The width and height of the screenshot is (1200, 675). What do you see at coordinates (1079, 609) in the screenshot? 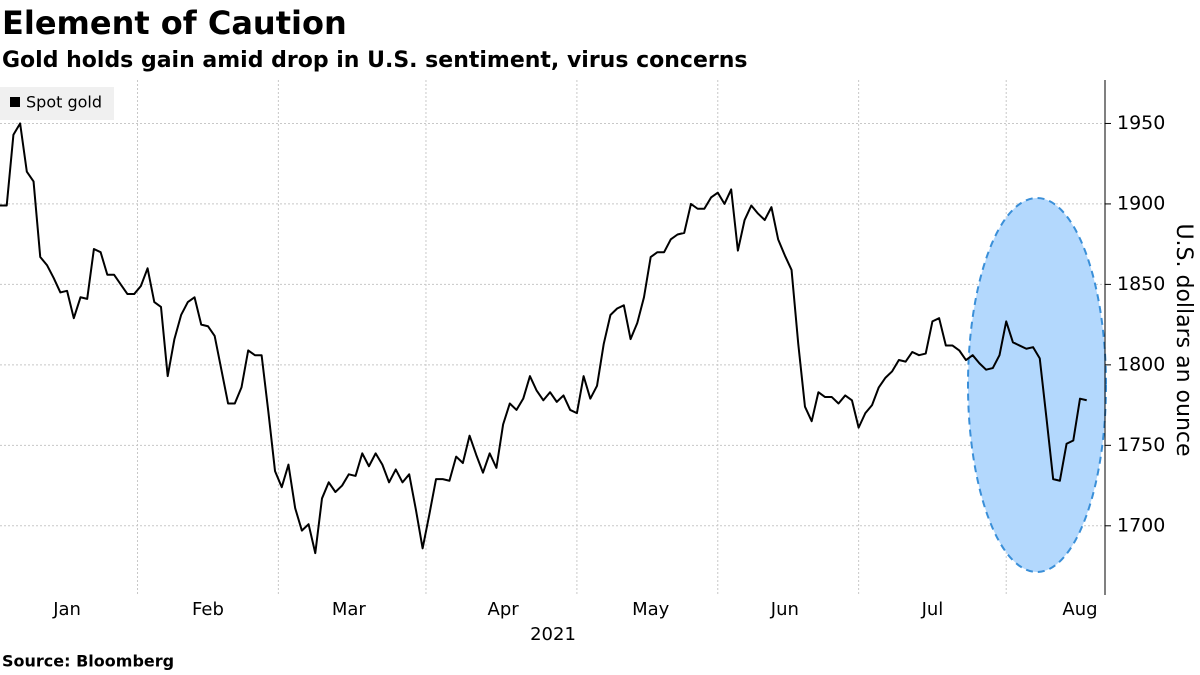
I see `x-tick-label: Aug` at bounding box center [1079, 609].